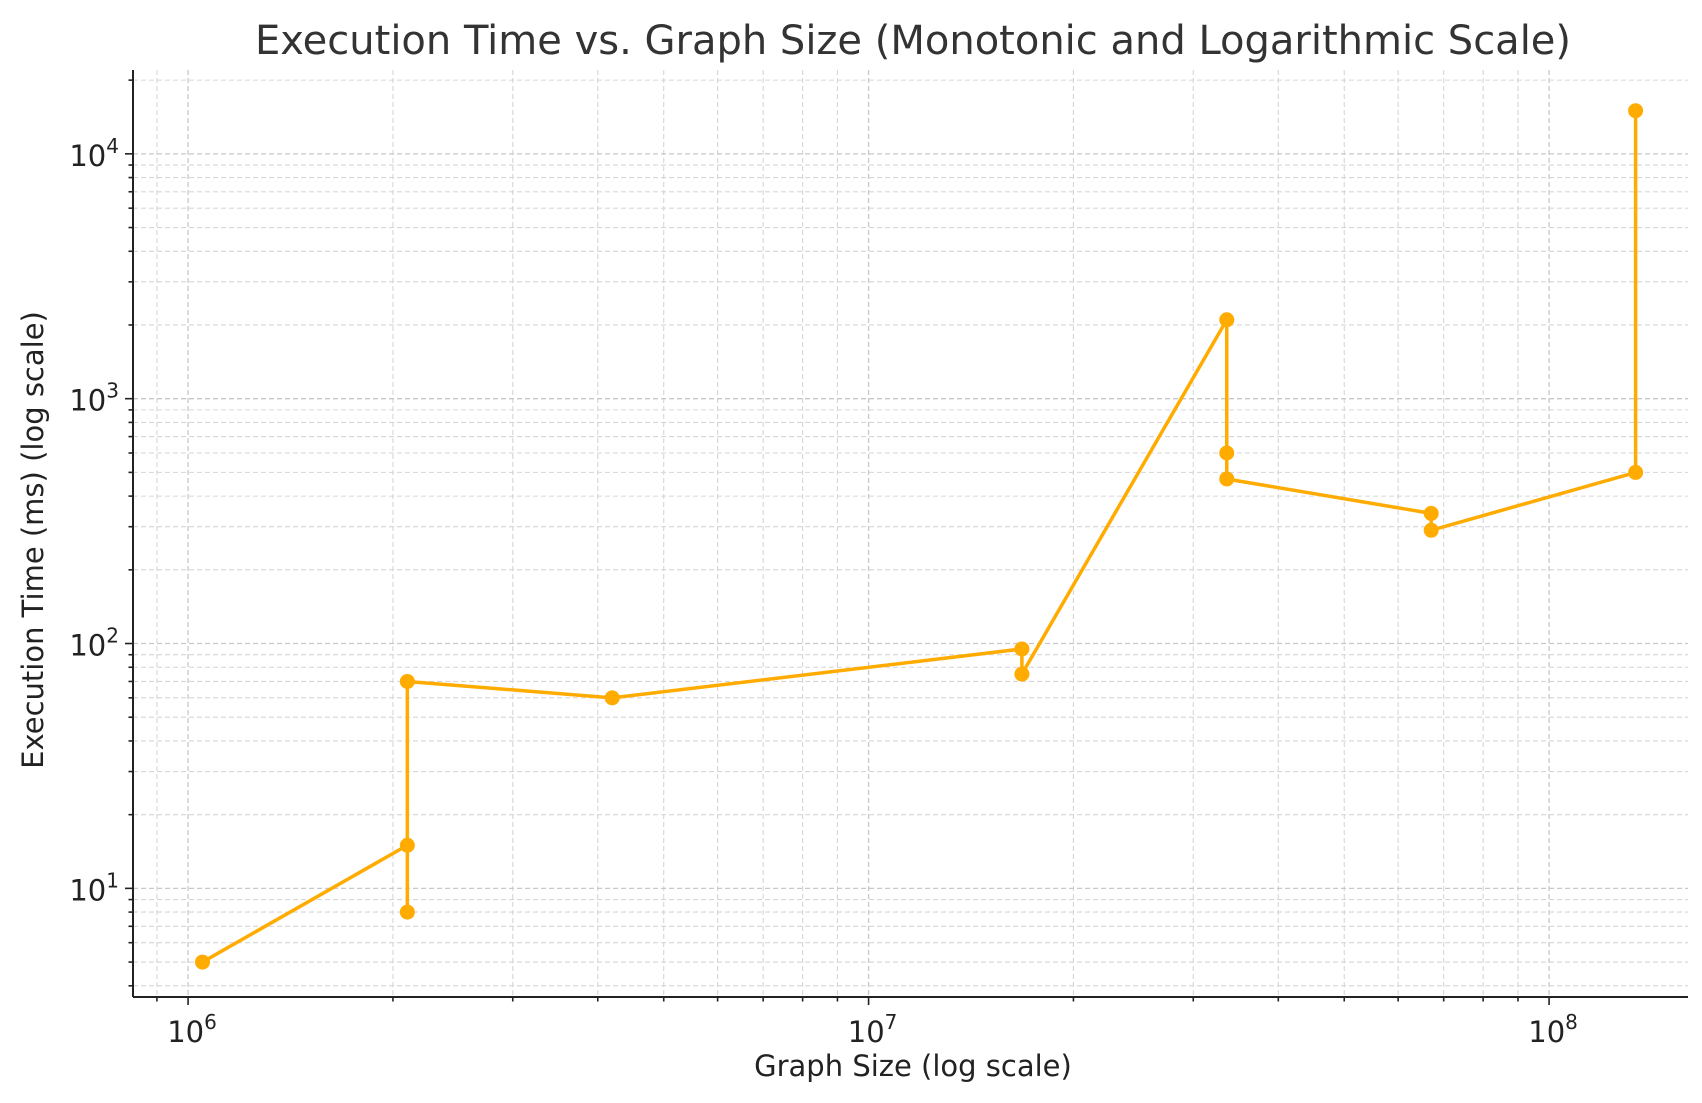  What do you see at coordinates (192, 1029) in the screenshot?
I see `x-tick-label: 10⁶` at bounding box center [192, 1029].